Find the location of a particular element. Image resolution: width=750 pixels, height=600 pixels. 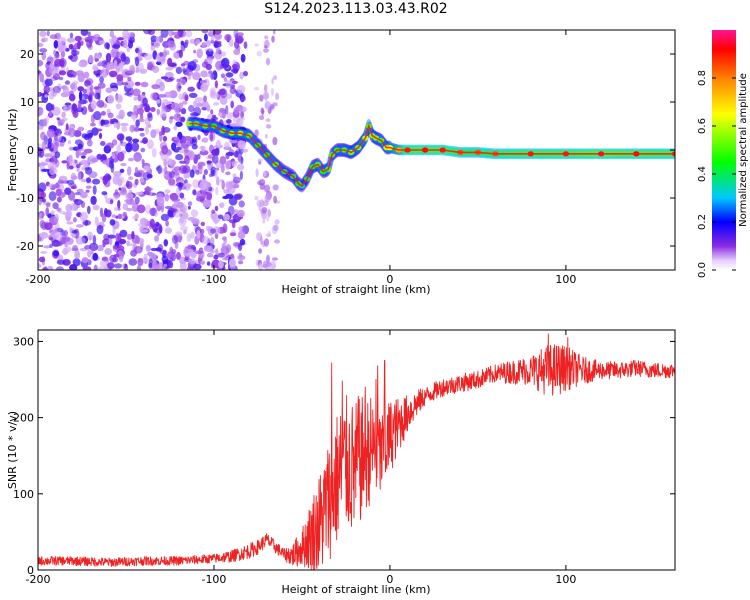

spectrogram-x-tick-label: -200 is located at coordinates (38, 279).